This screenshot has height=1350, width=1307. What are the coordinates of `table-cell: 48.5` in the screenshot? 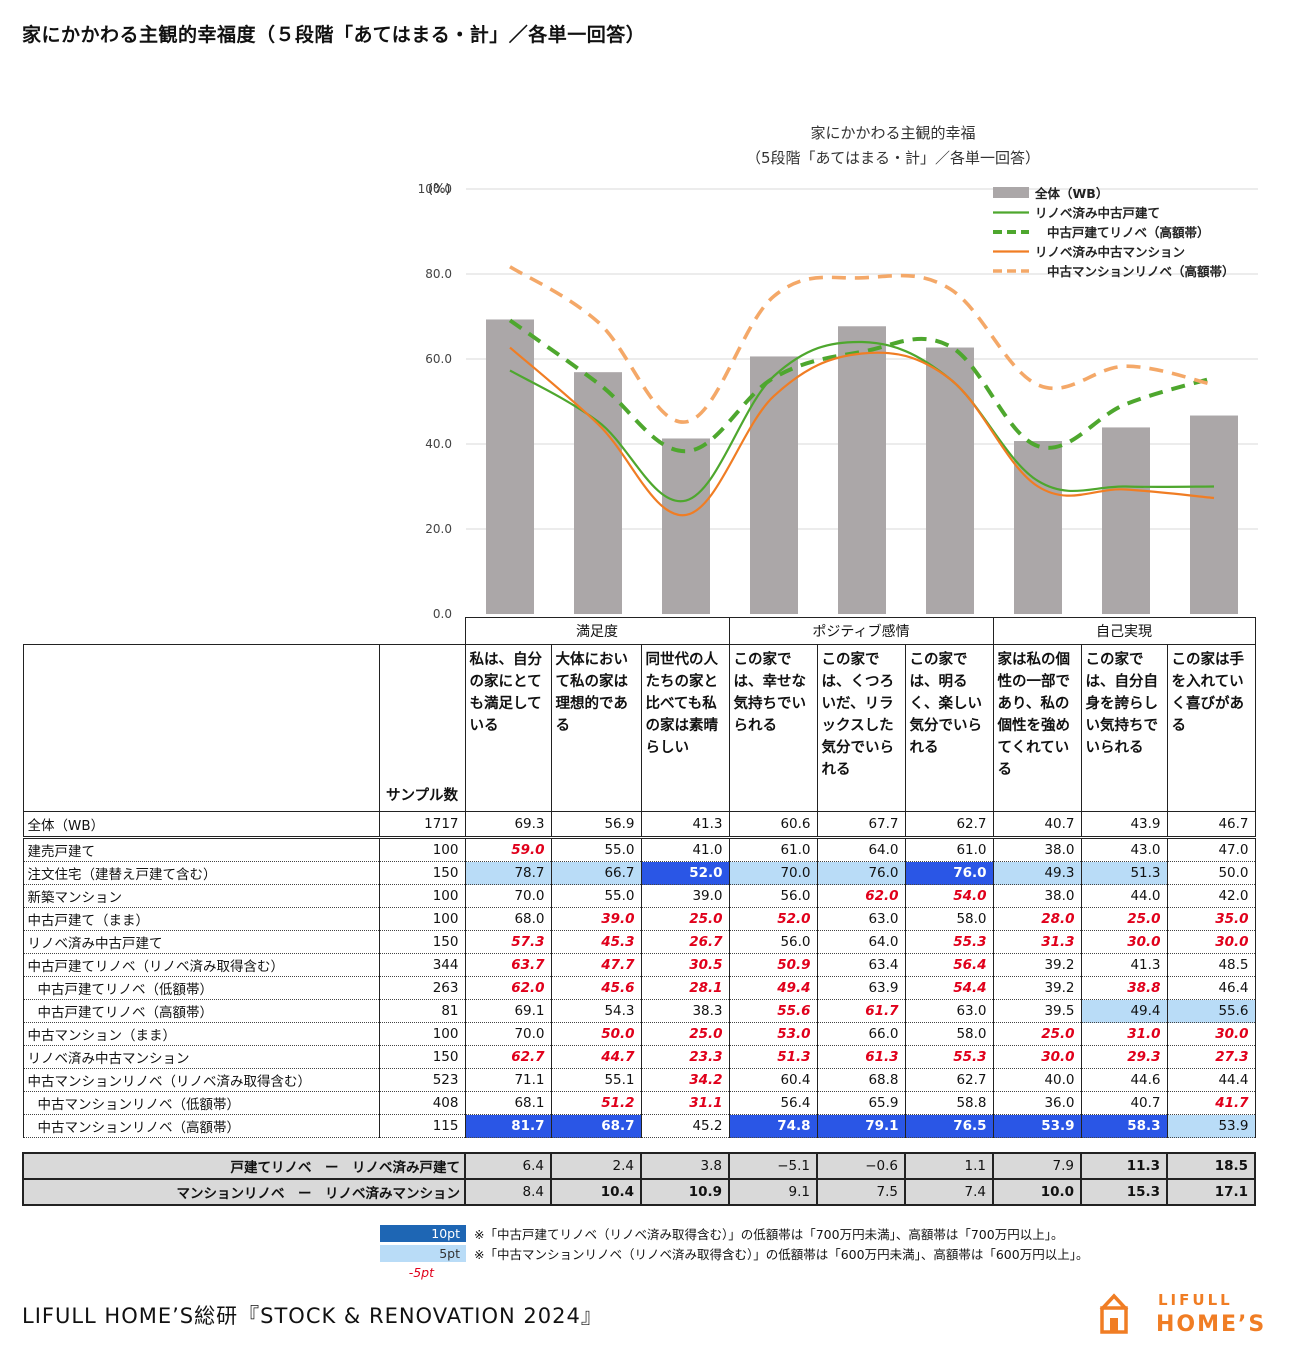 It's located at (1211, 965).